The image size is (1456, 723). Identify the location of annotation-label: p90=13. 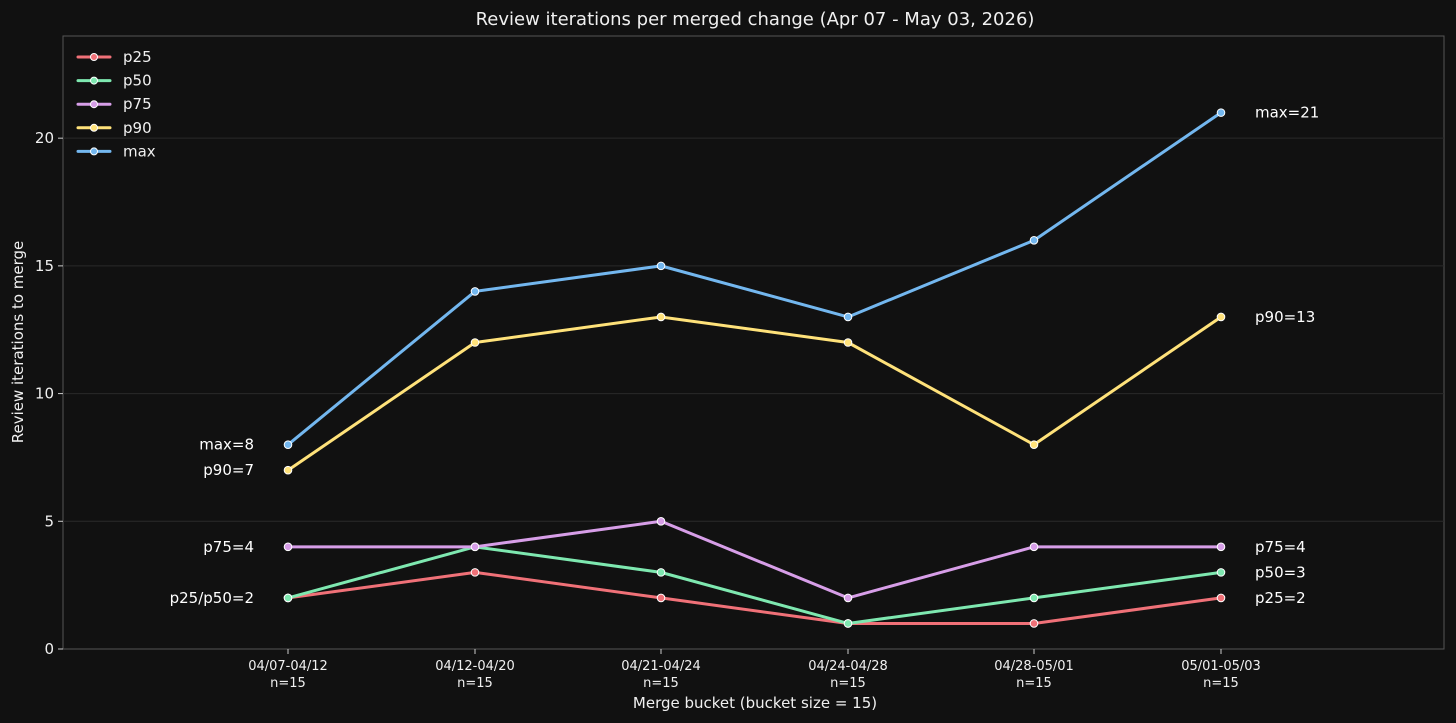
(1285, 317).